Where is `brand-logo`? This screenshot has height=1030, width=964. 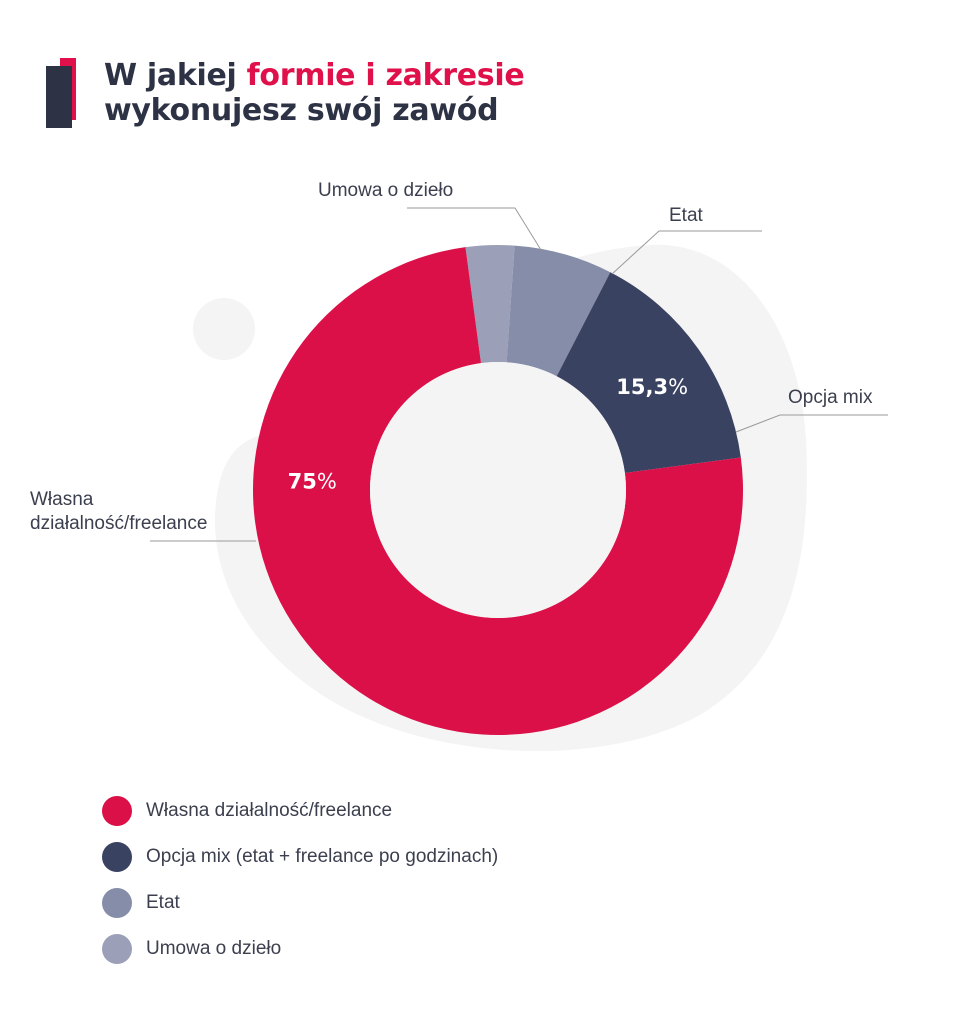
brand-logo is located at coordinates (66, 93).